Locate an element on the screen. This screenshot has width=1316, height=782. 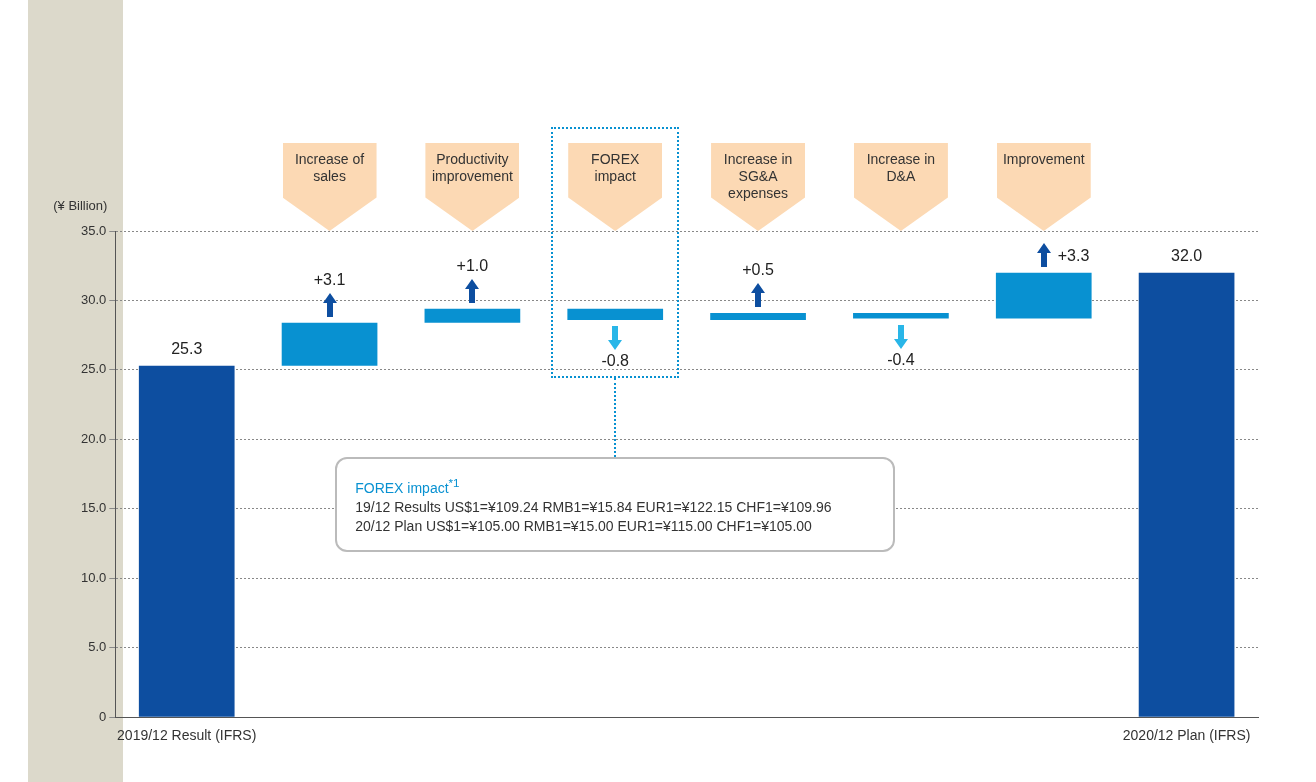
note-box: FOREX impact$^{*1}$ 19/12 Results US$1=¥109.24 RMB1=¥15.84 EUR1=¥122.15 CHF1=¥109.96 20/12 Plan US$1=¥105.00 RMB1=¥15.00 EUR1=¥115.00 CHF1=¥105.00 is located at coordinates (615, 504).